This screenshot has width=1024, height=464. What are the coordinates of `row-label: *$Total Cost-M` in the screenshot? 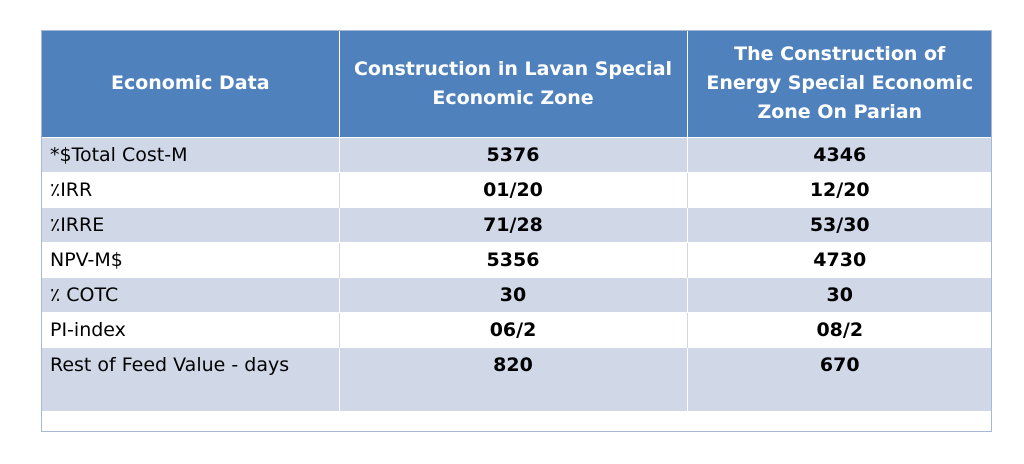 It's located at (190, 154).